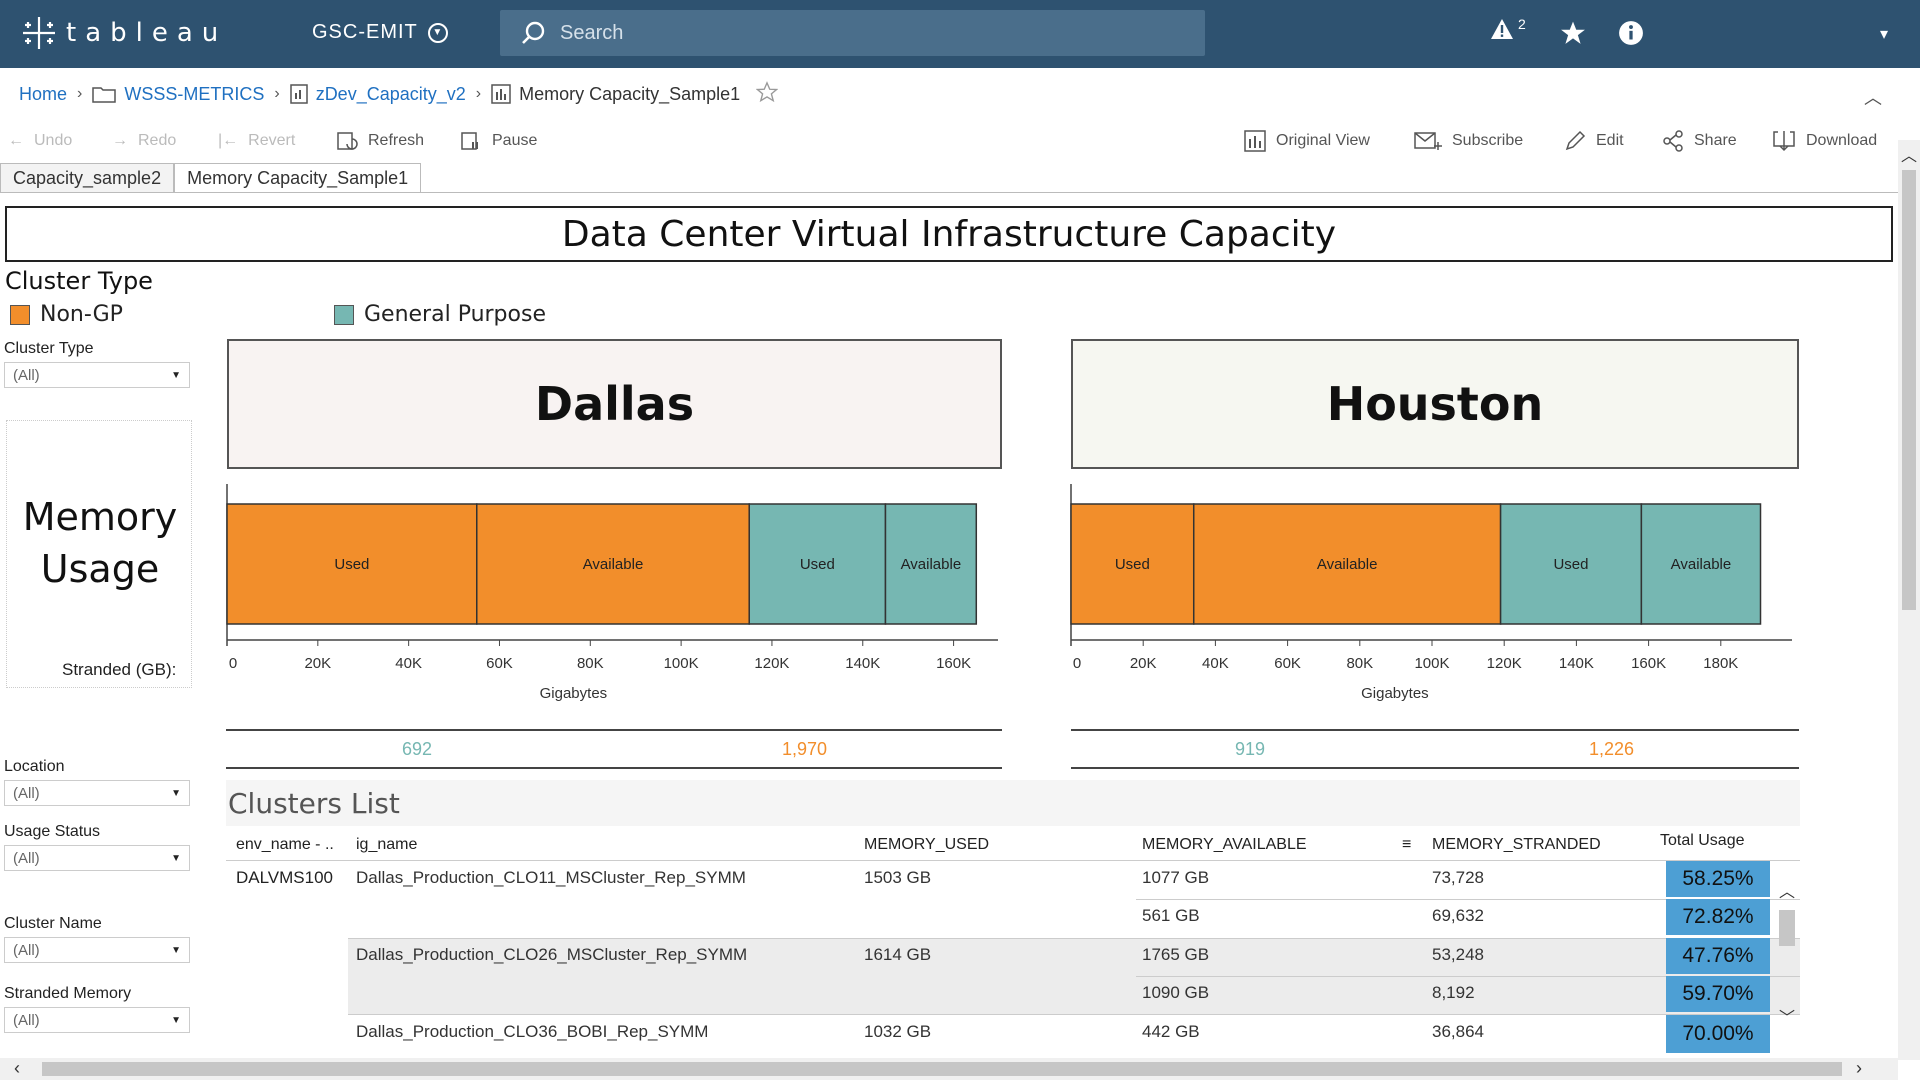 This screenshot has height=1080, width=1920. Describe the element at coordinates (1074, 938) in the screenshot. I see `table-row-divider` at that location.